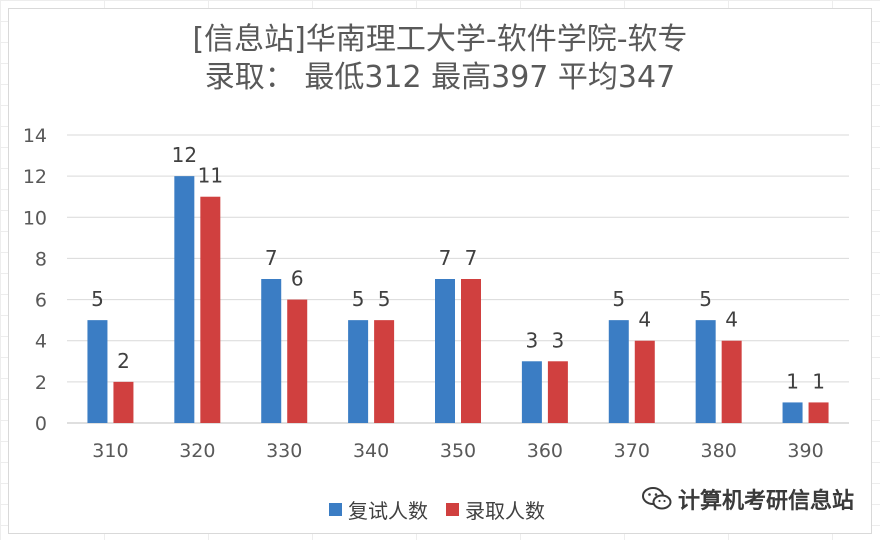  I want to click on data-label-admitted: 5, so click(384, 299).